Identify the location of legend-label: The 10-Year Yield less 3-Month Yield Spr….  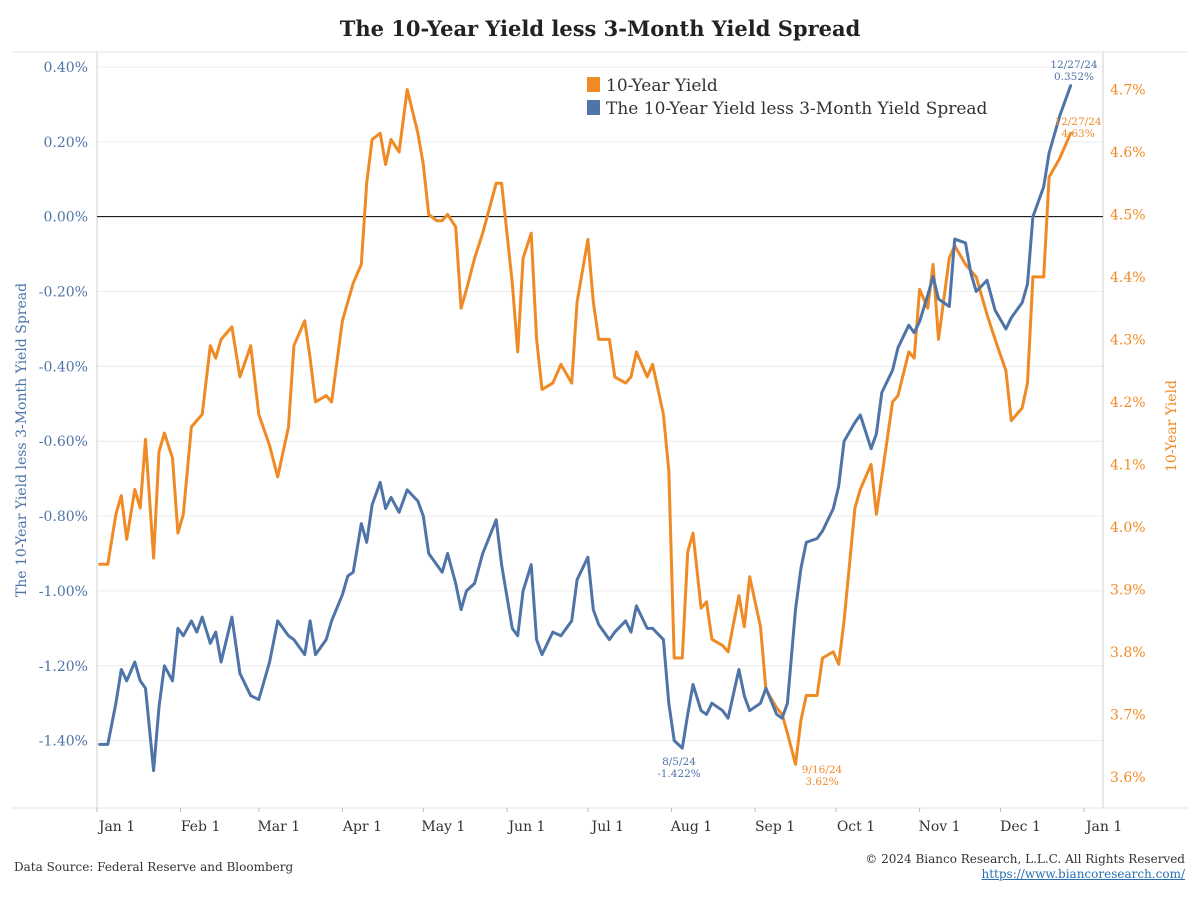
(797, 109).